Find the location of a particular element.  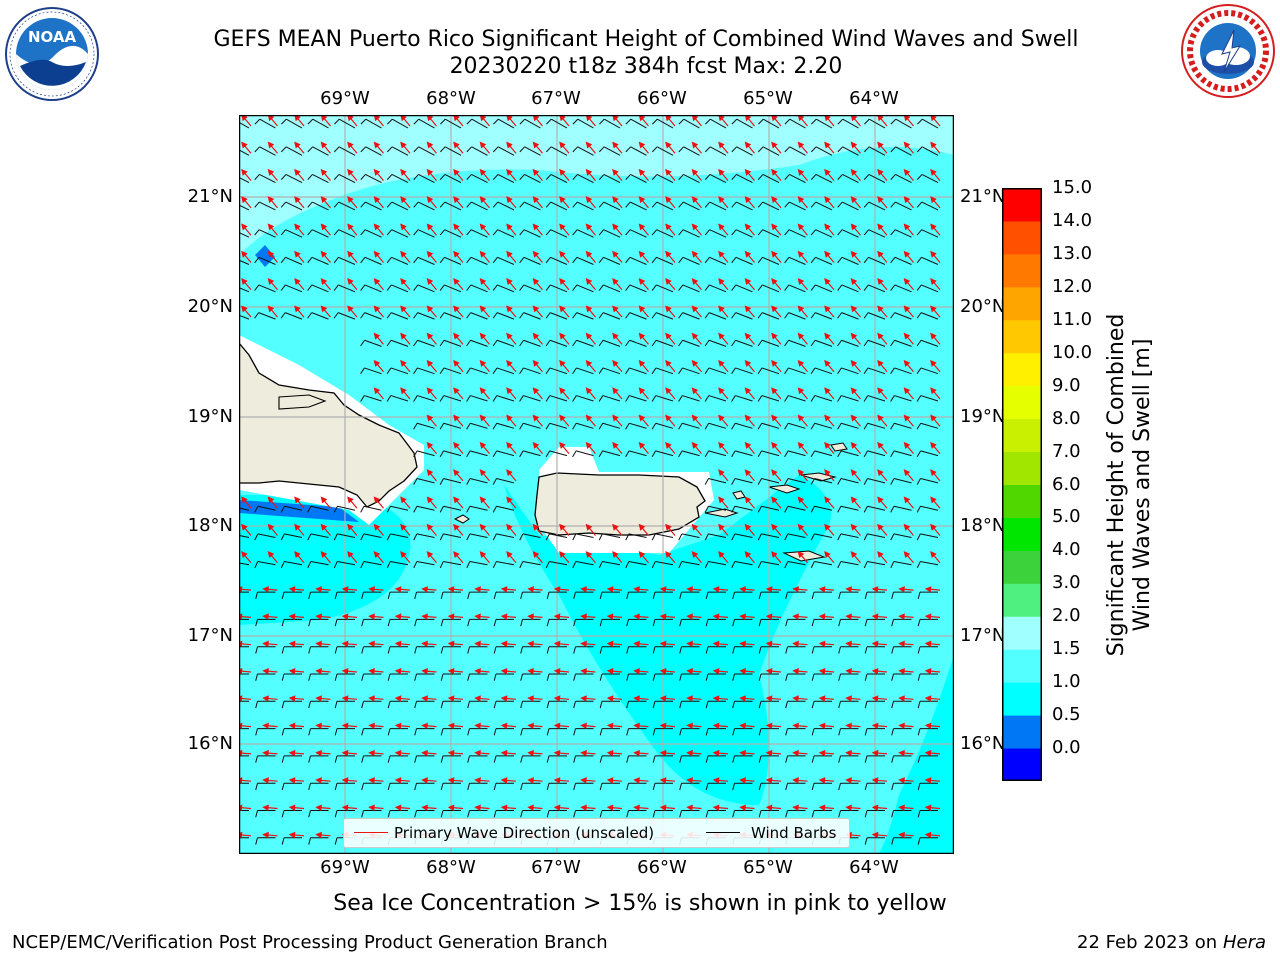

colorbar-segment is located at coordinates (1022, 205).